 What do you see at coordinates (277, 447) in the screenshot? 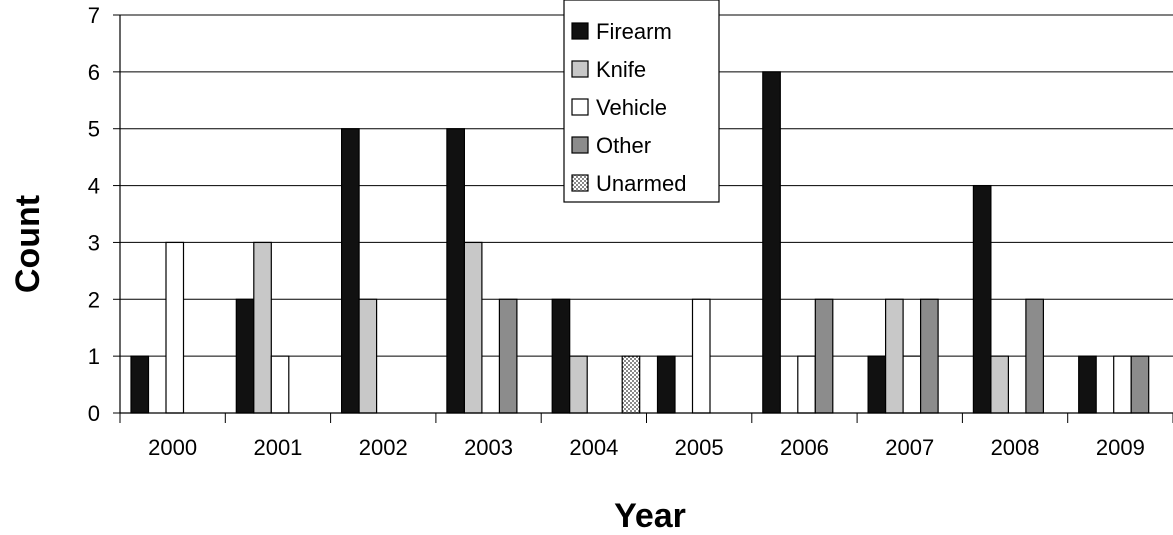
I see `x-tick-label-2001: 2001` at bounding box center [277, 447].